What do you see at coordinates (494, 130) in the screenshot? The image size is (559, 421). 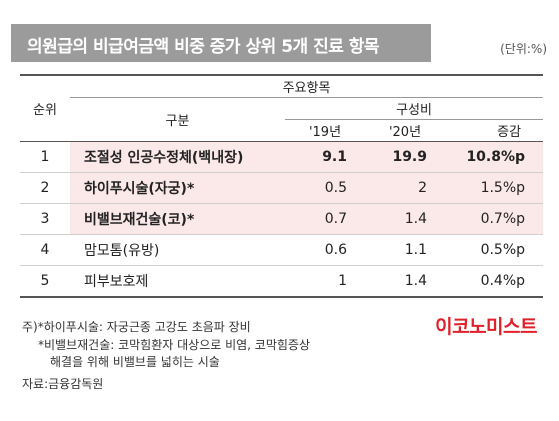 I see `header-change: 증감` at bounding box center [494, 130].